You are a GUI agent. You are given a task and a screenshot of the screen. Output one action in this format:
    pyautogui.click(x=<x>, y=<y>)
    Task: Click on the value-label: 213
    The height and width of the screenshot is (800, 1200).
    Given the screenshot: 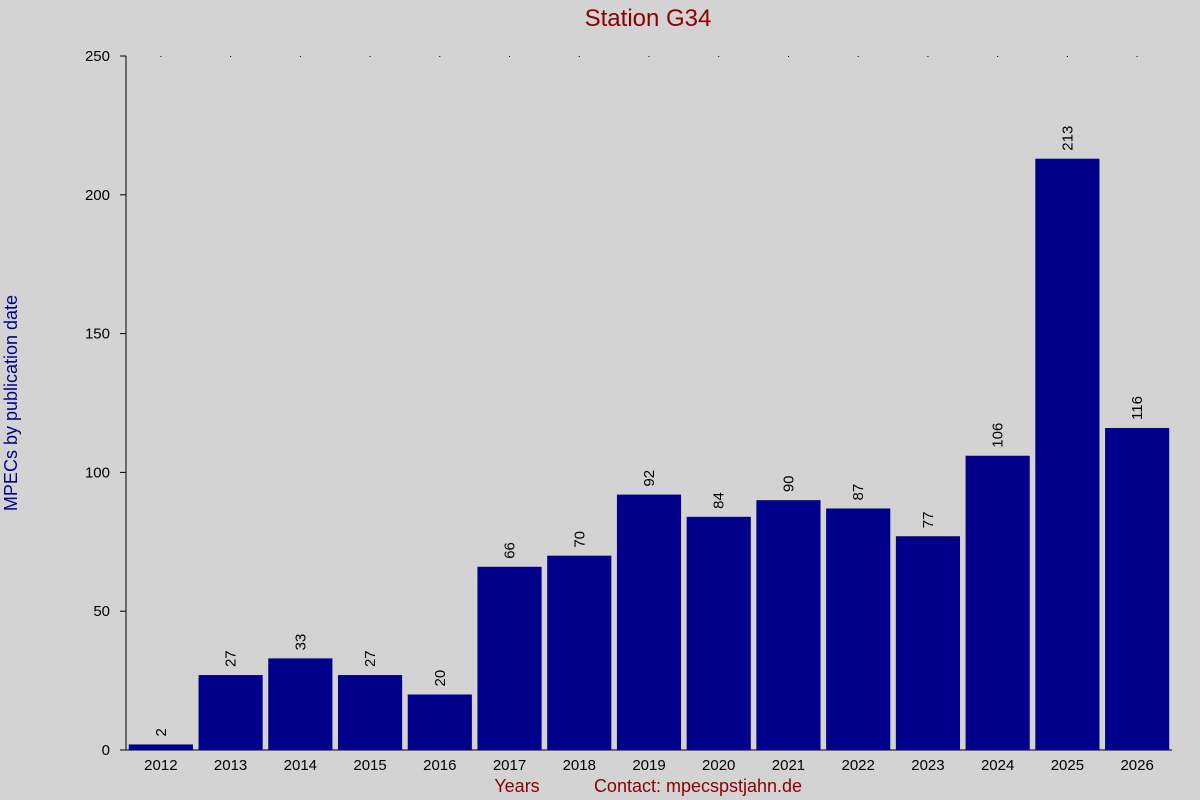 What is the action you would take?
    pyautogui.click(x=1067, y=138)
    